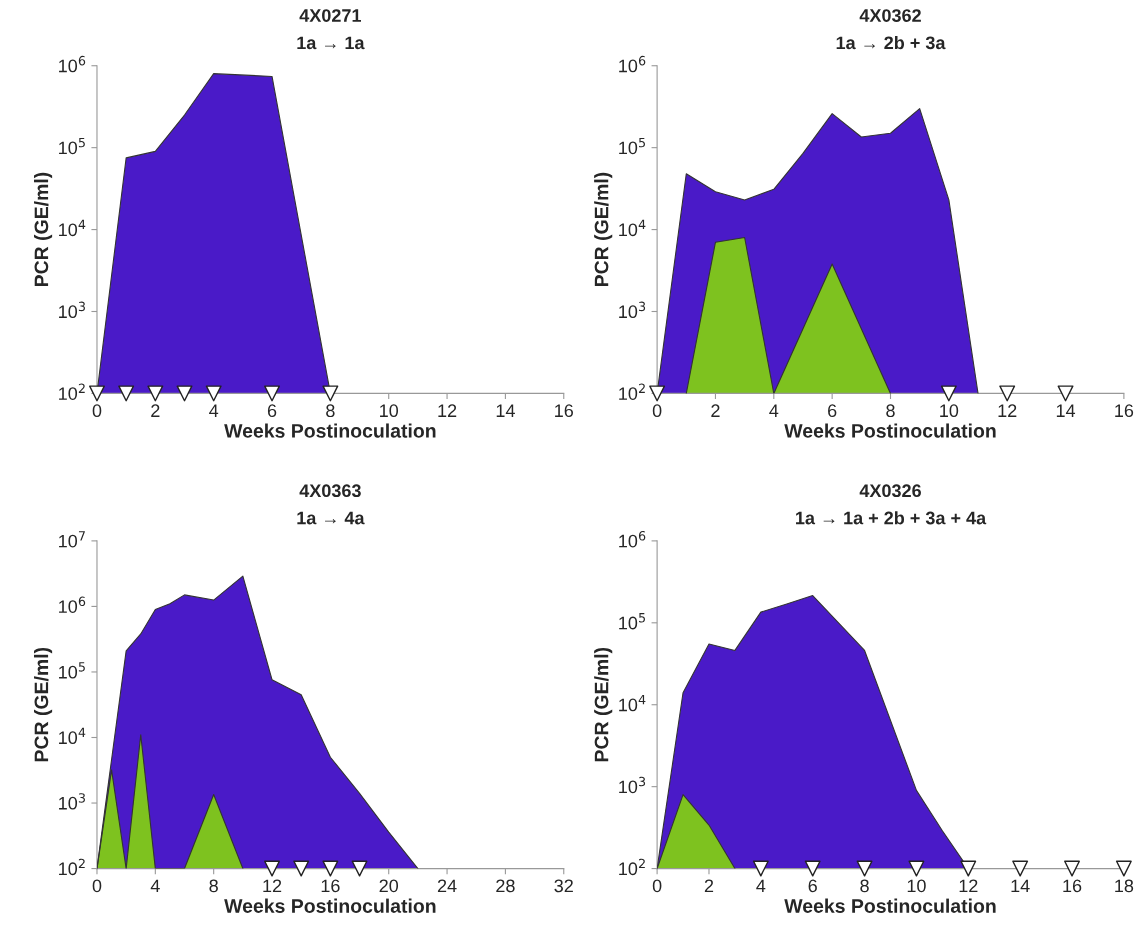 Image resolution: width=1141 pixels, height=939 pixels. Describe the element at coordinates (891, 518) in the screenshot. I see `chart-subtitle: 1a → 1a + 2b + 3a + 4a` at that location.